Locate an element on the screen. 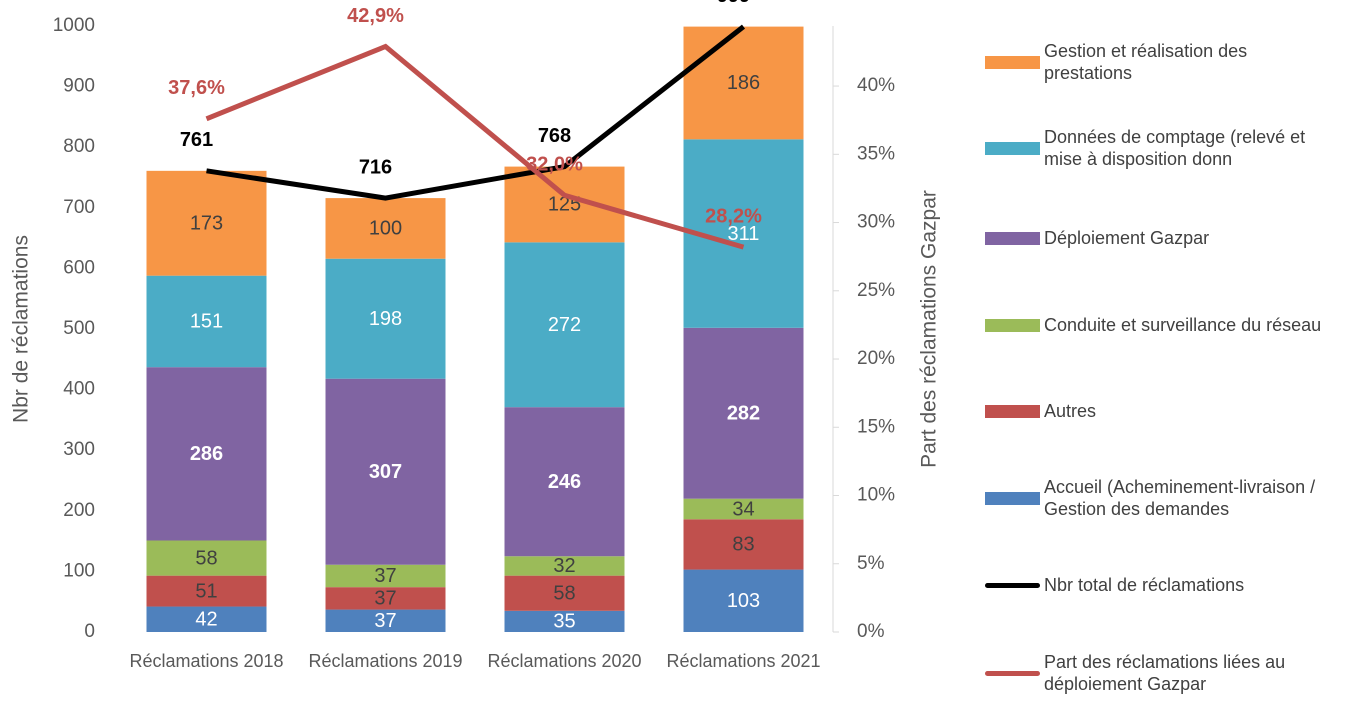 The image size is (1368, 710). bar-value-label: 186 is located at coordinates (743, 83).